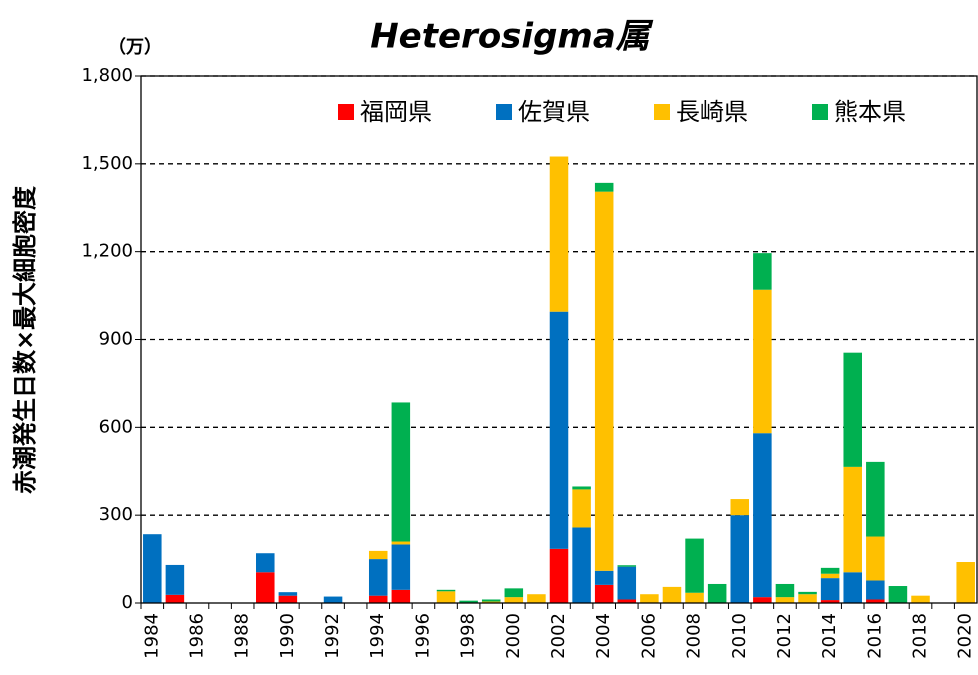 Image resolution: width=978 pixels, height=675 pixels. I want to click on y-tick-label: 0, so click(127, 602).